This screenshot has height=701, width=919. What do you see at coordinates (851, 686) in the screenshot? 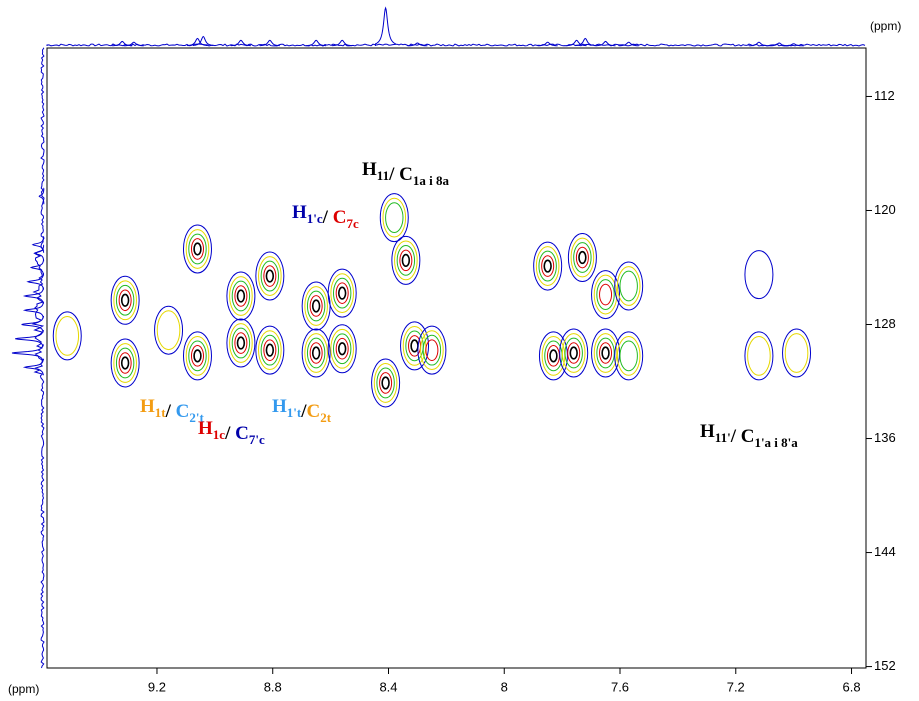
I see `x-tick-label: 6.8` at bounding box center [851, 686].